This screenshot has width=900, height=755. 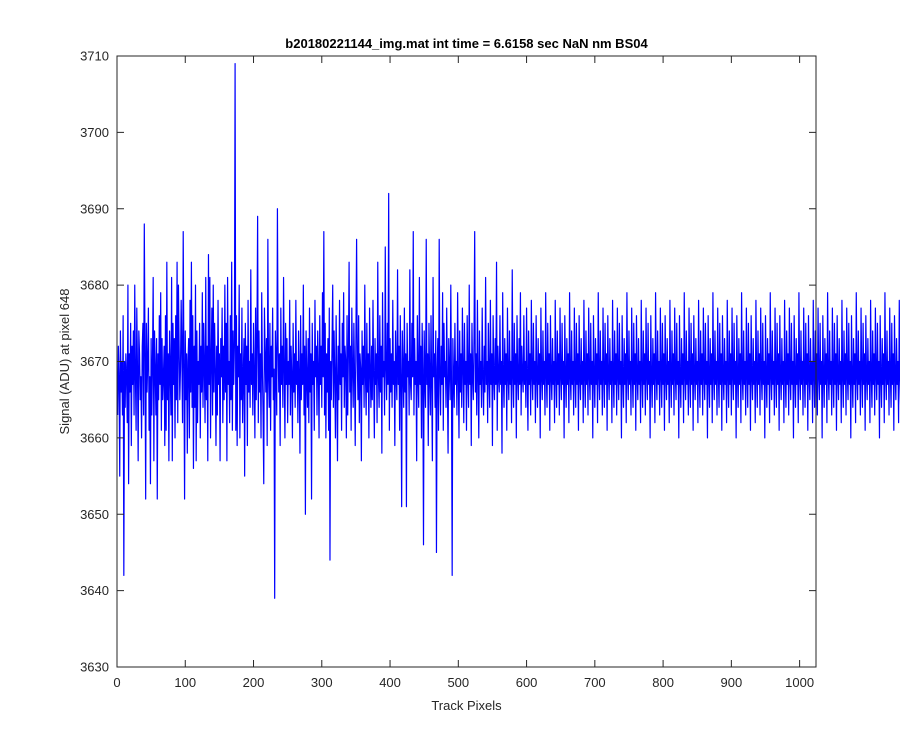 I want to click on x-tick-label: 800, so click(x=663, y=682).